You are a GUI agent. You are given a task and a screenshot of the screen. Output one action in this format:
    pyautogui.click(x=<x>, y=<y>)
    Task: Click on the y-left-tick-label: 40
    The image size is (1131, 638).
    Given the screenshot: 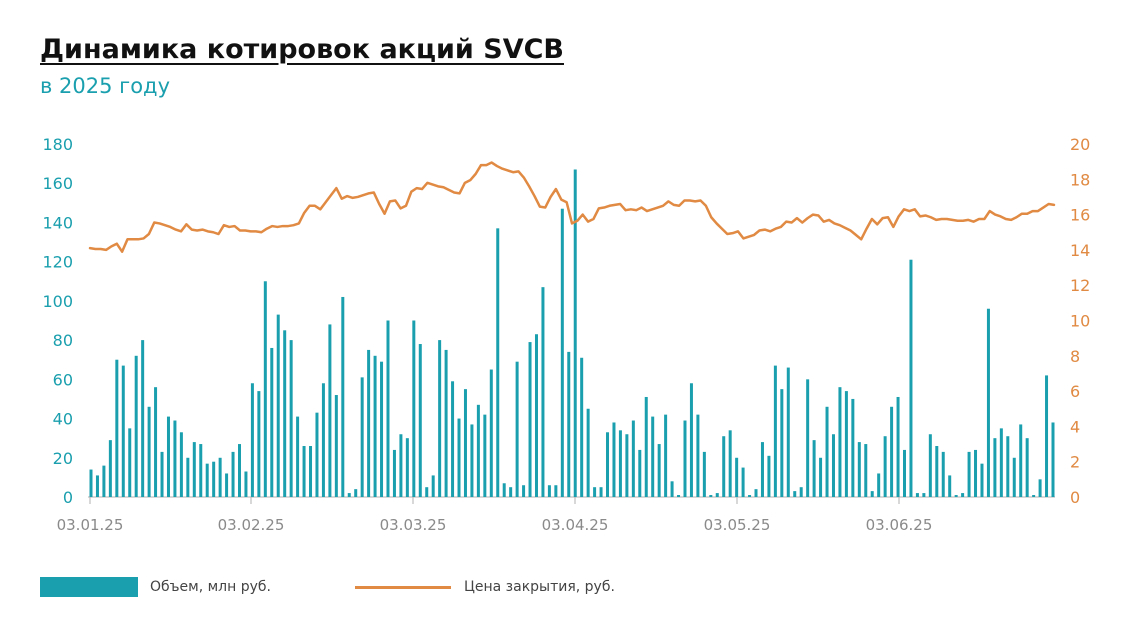 What is the action you would take?
    pyautogui.click(x=63, y=419)
    